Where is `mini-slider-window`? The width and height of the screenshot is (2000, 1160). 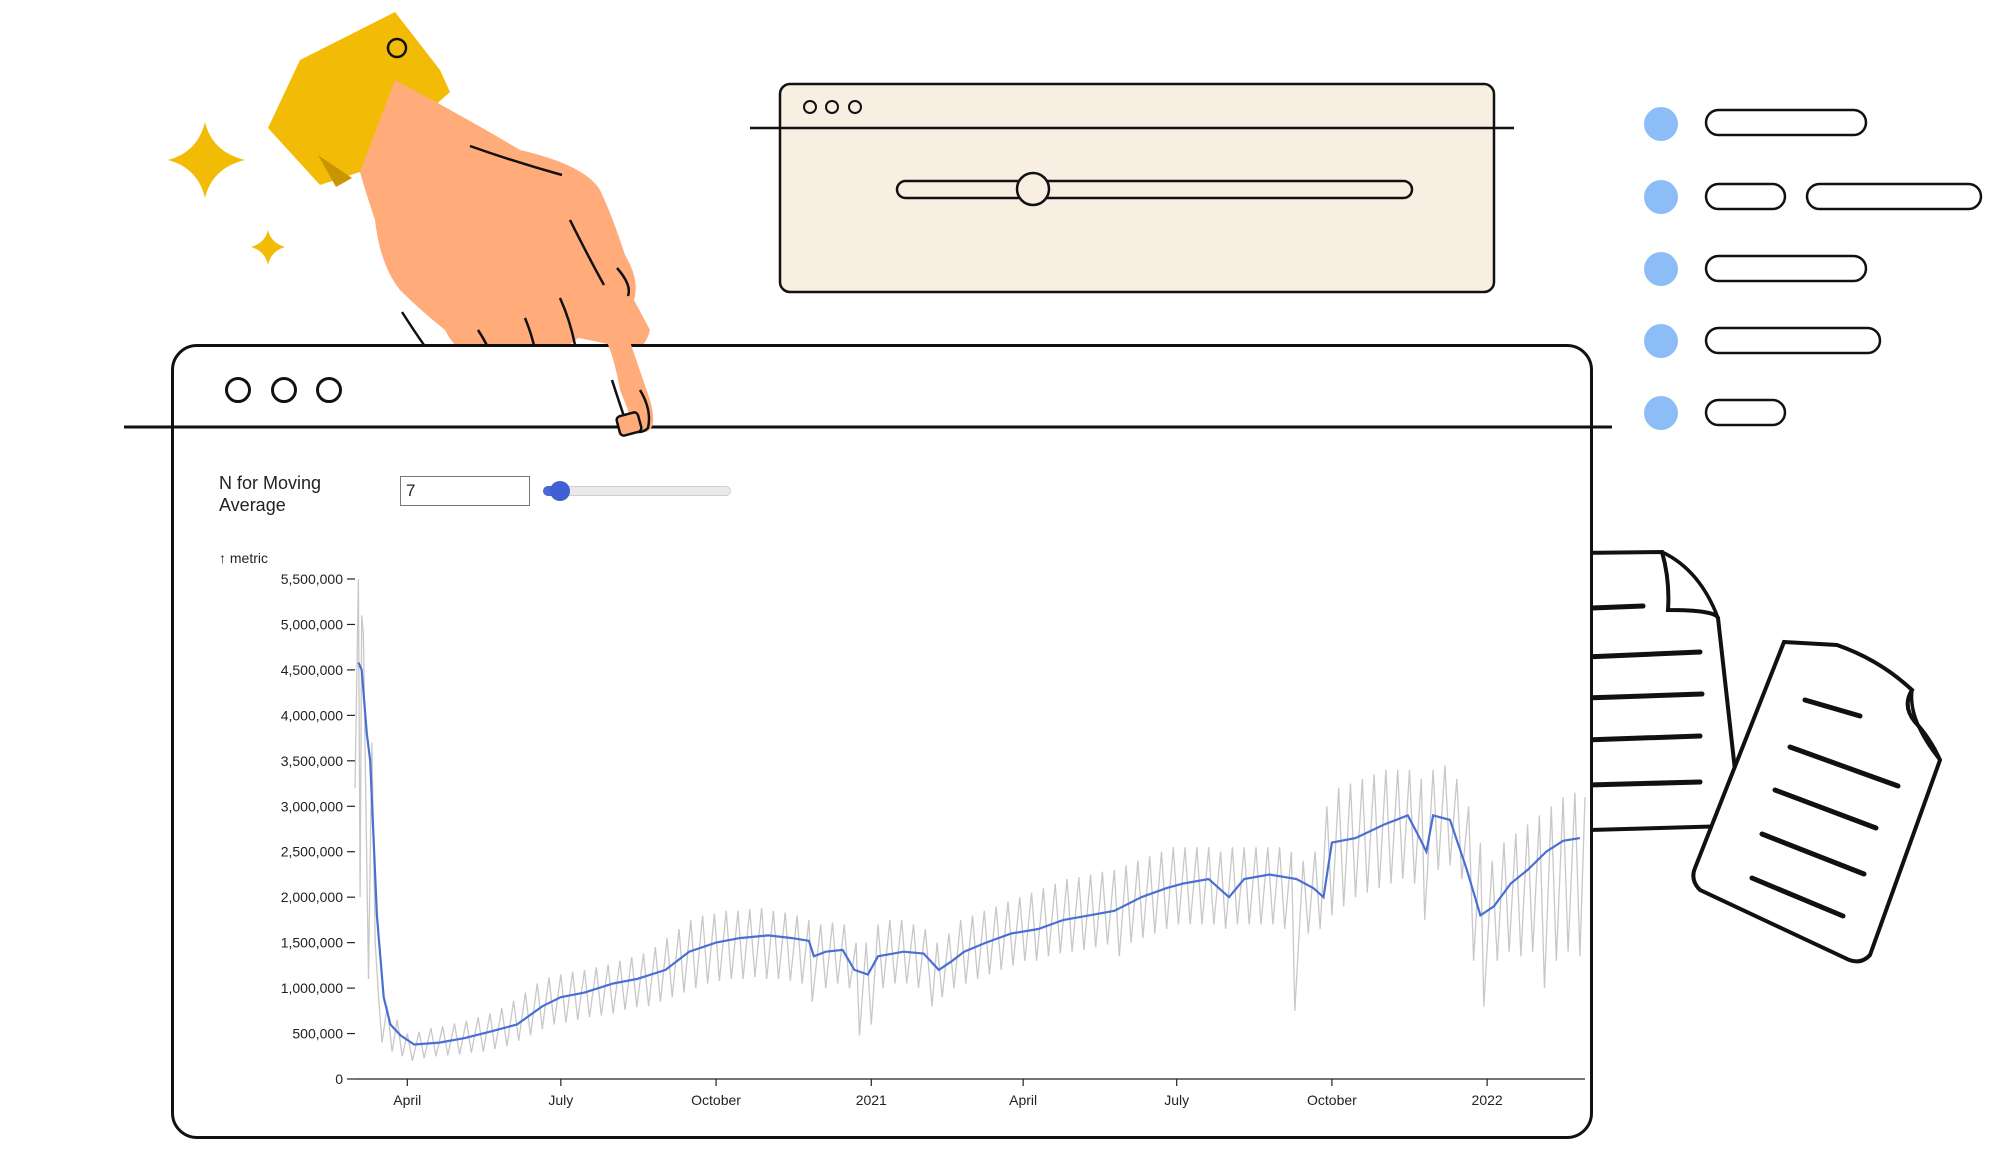
mini-slider-window is located at coordinates (1132, 188).